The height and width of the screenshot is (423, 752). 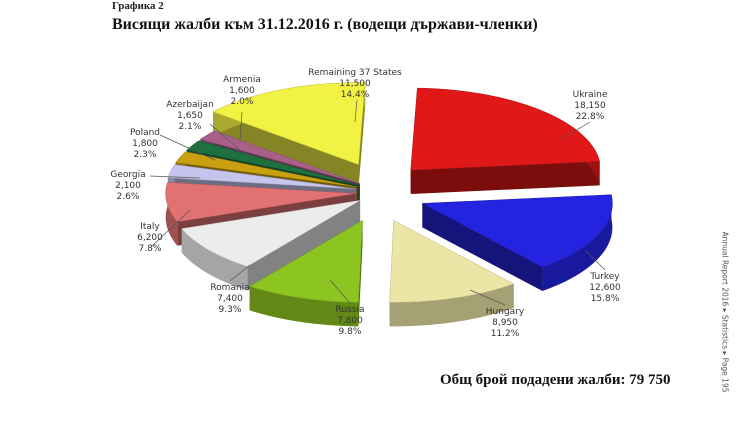 I want to click on data-label: Poland 1,800 2.3%, so click(x=145, y=144).